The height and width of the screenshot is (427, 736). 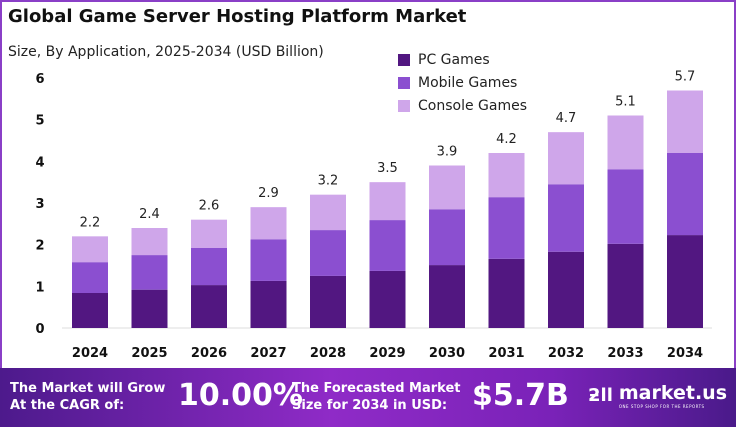 What do you see at coordinates (454, 59) in the screenshot?
I see `legend-label: PC Games` at bounding box center [454, 59].